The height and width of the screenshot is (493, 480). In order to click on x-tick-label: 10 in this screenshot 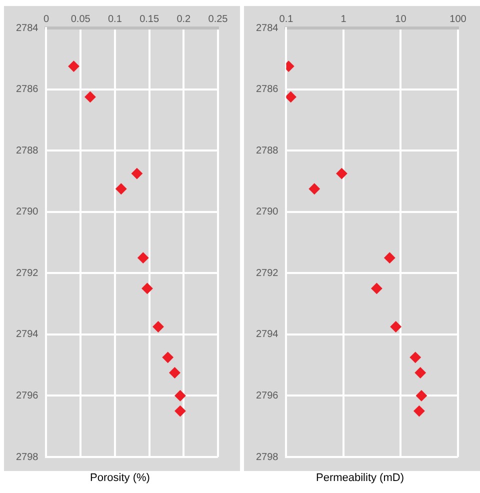, I will do `click(401, 19)`.